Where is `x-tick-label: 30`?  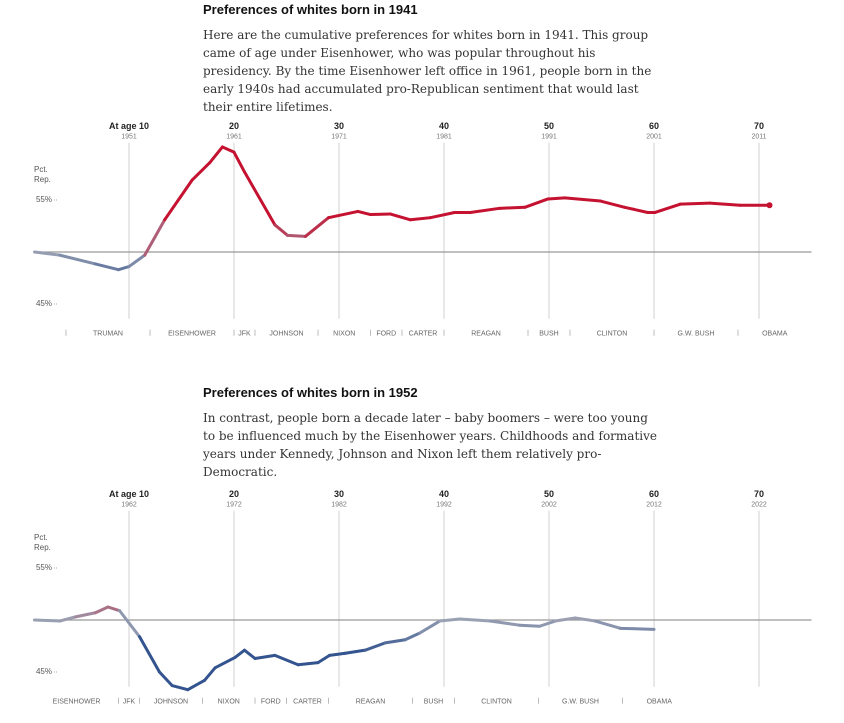 x-tick-label: 30 is located at coordinates (339, 494).